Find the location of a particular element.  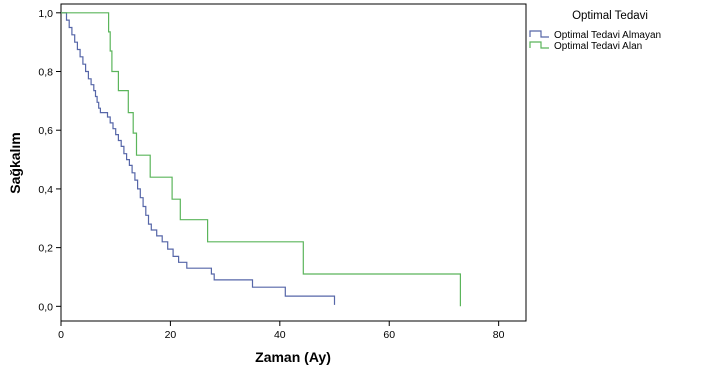

y-tick-label: 0,0 is located at coordinates (45, 307).